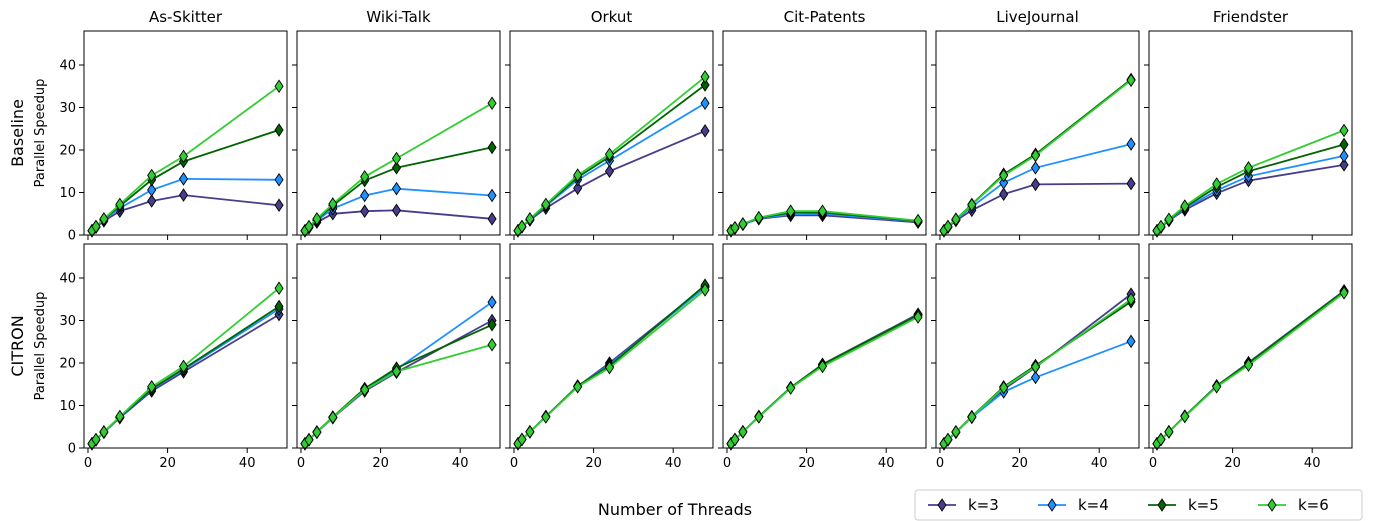 This screenshot has height=521, width=1374. What do you see at coordinates (1037, 17) in the screenshot?
I see `column-title-livejournal: LiveJournal` at bounding box center [1037, 17].